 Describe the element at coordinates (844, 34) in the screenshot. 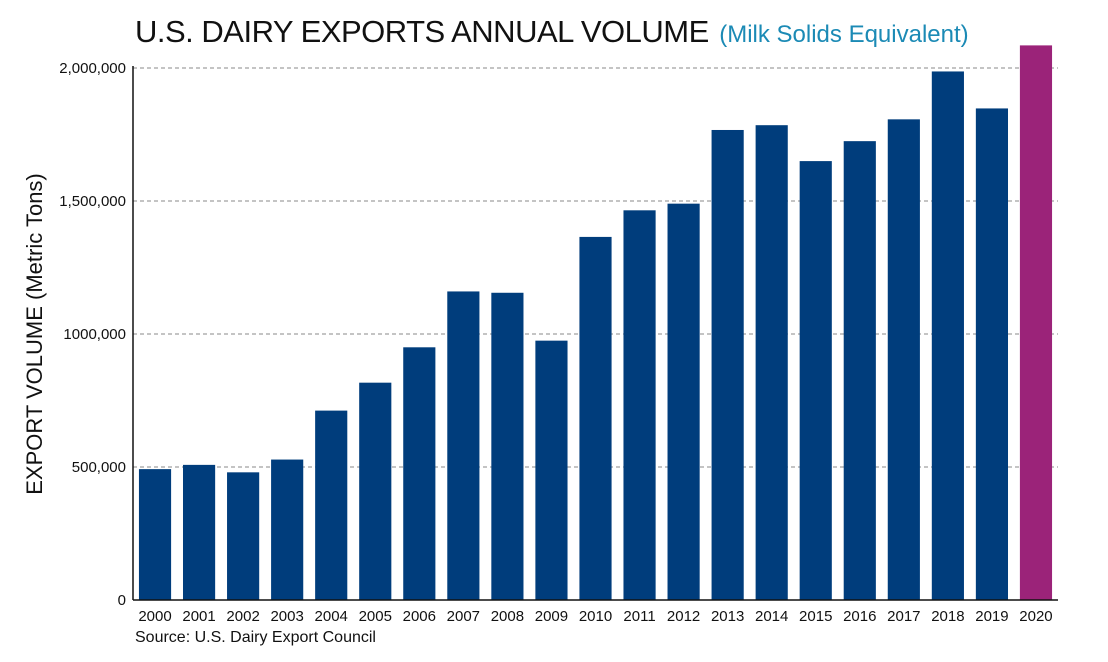

I see `chart-subtitle: (Milk Solids Equivalent)` at that location.